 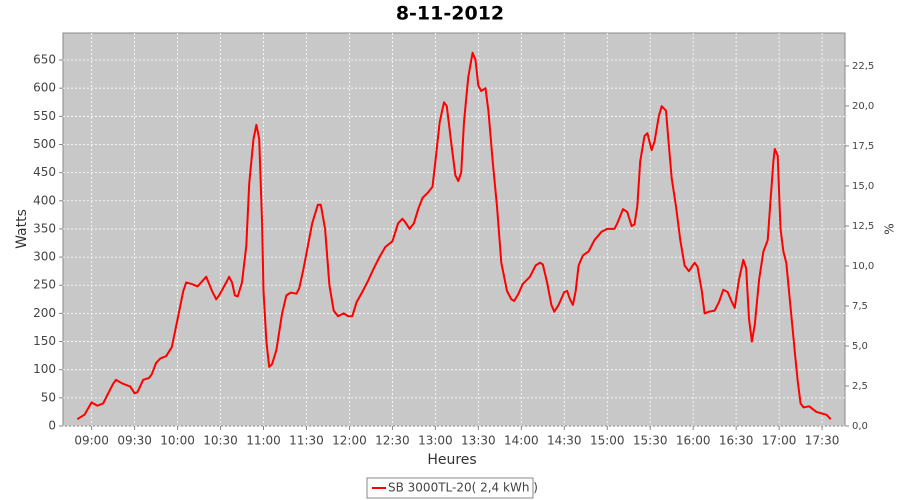 I want to click on y-tick-label: 0, so click(x=52, y=426).